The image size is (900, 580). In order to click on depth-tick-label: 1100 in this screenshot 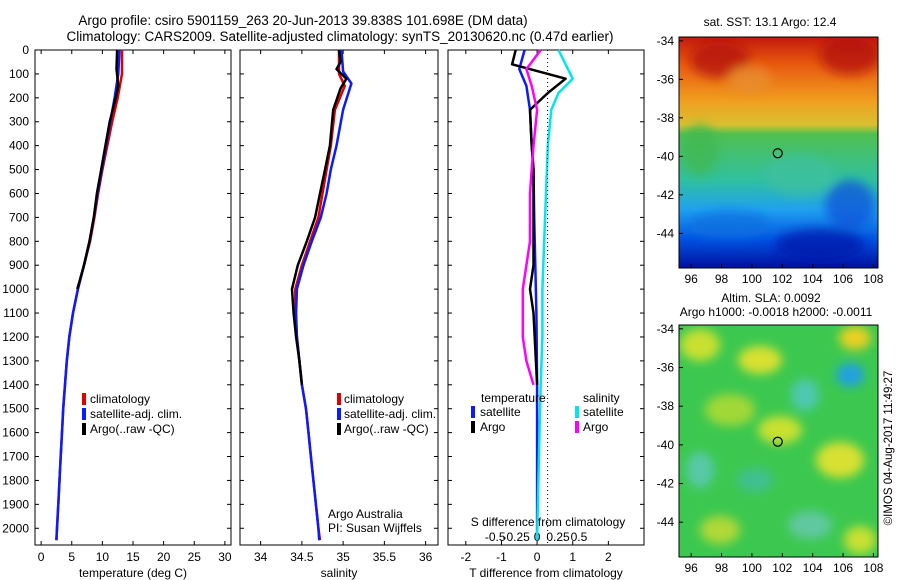, I will do `click(16, 313)`.